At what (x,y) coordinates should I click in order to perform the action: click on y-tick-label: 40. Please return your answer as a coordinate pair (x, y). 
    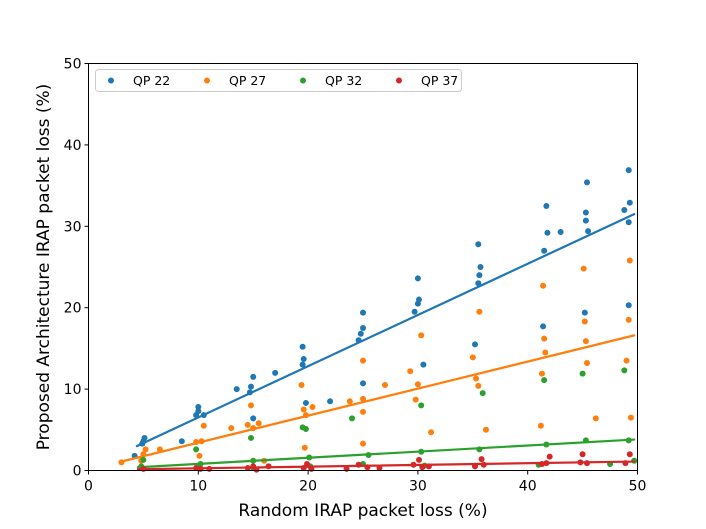
    Looking at the image, I should click on (73, 146).